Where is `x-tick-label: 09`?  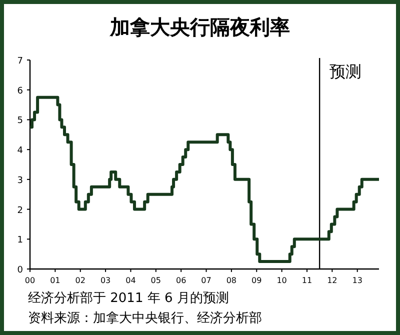
x-tick-label: 09 is located at coordinates (257, 280).